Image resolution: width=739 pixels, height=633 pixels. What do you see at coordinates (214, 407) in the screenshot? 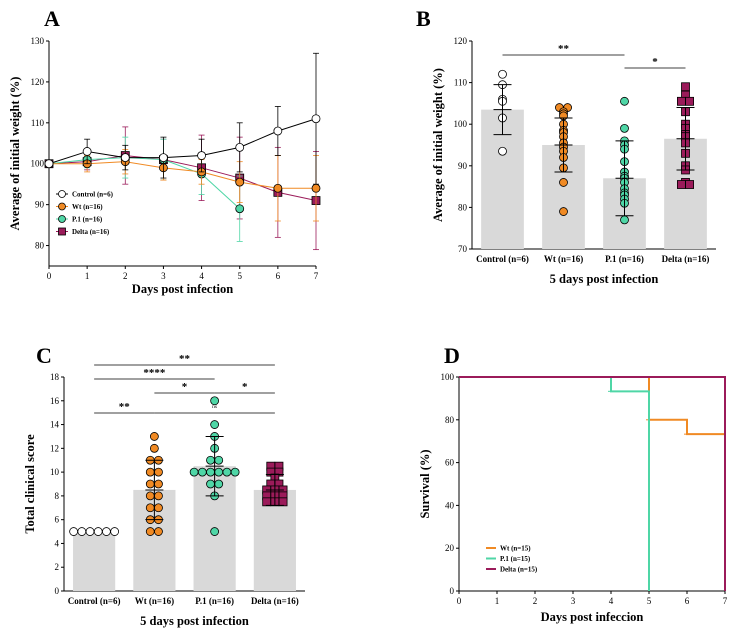
I see `significance-label: ns` at bounding box center [214, 407].